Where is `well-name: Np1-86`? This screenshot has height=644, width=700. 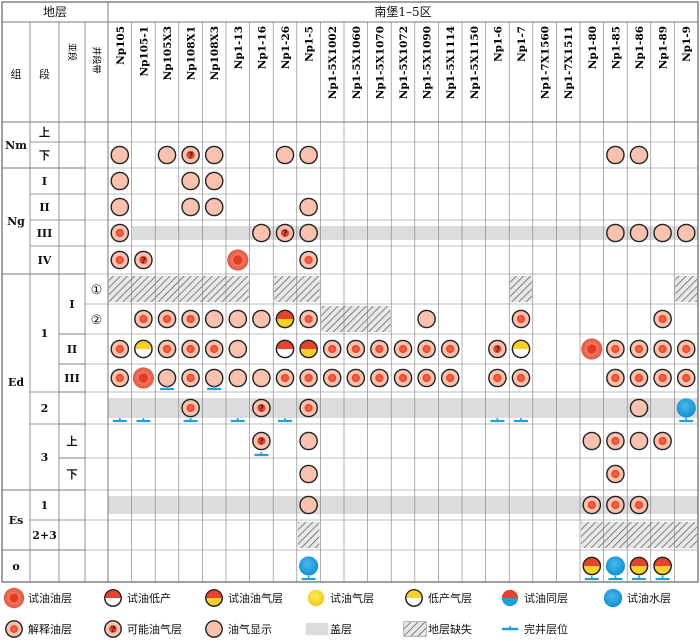 well-name: Np1-86 is located at coordinates (640, 47).